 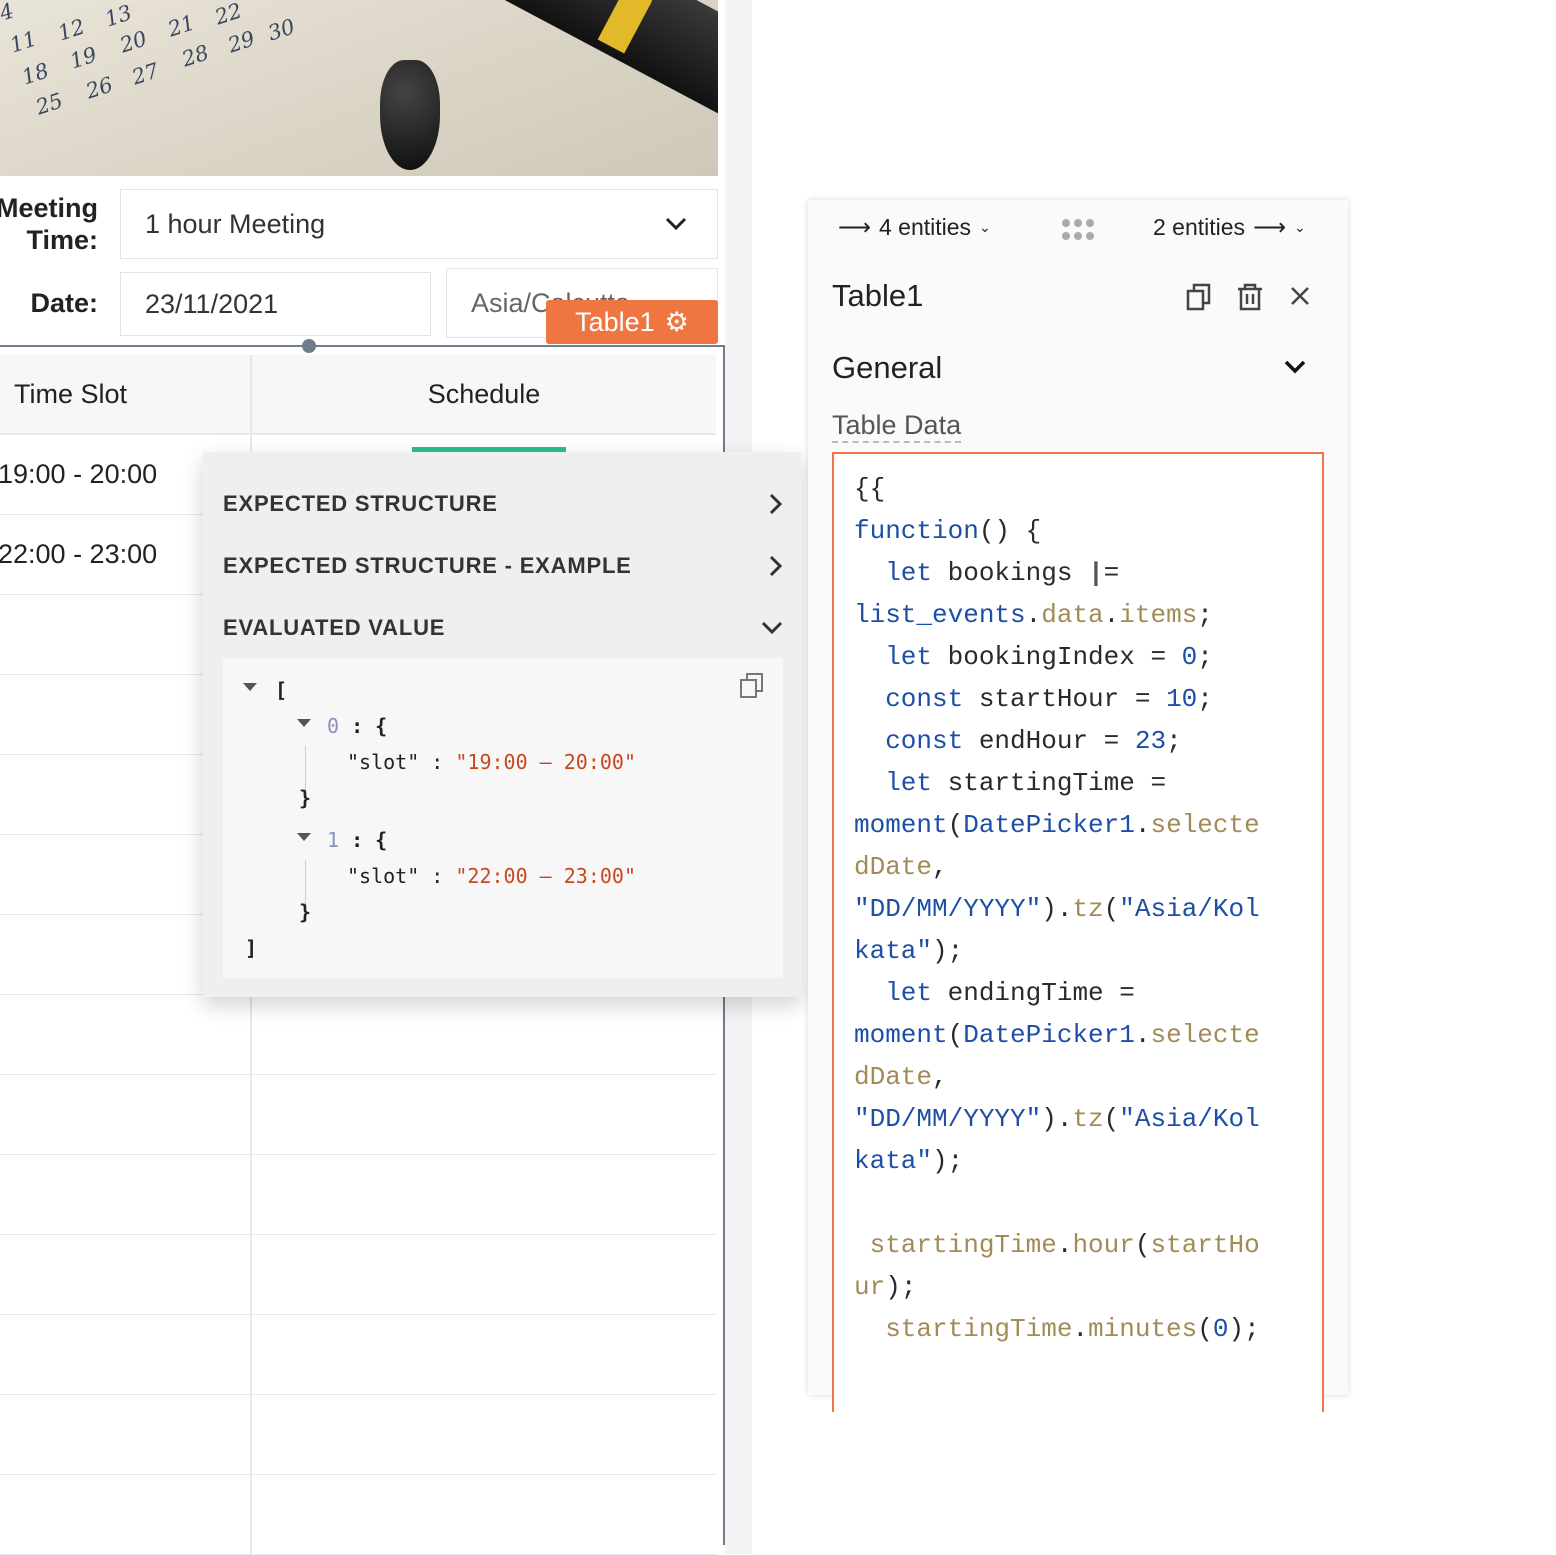 What do you see at coordinates (1088, 909) in the screenshot?
I see `code-token: tz` at bounding box center [1088, 909].